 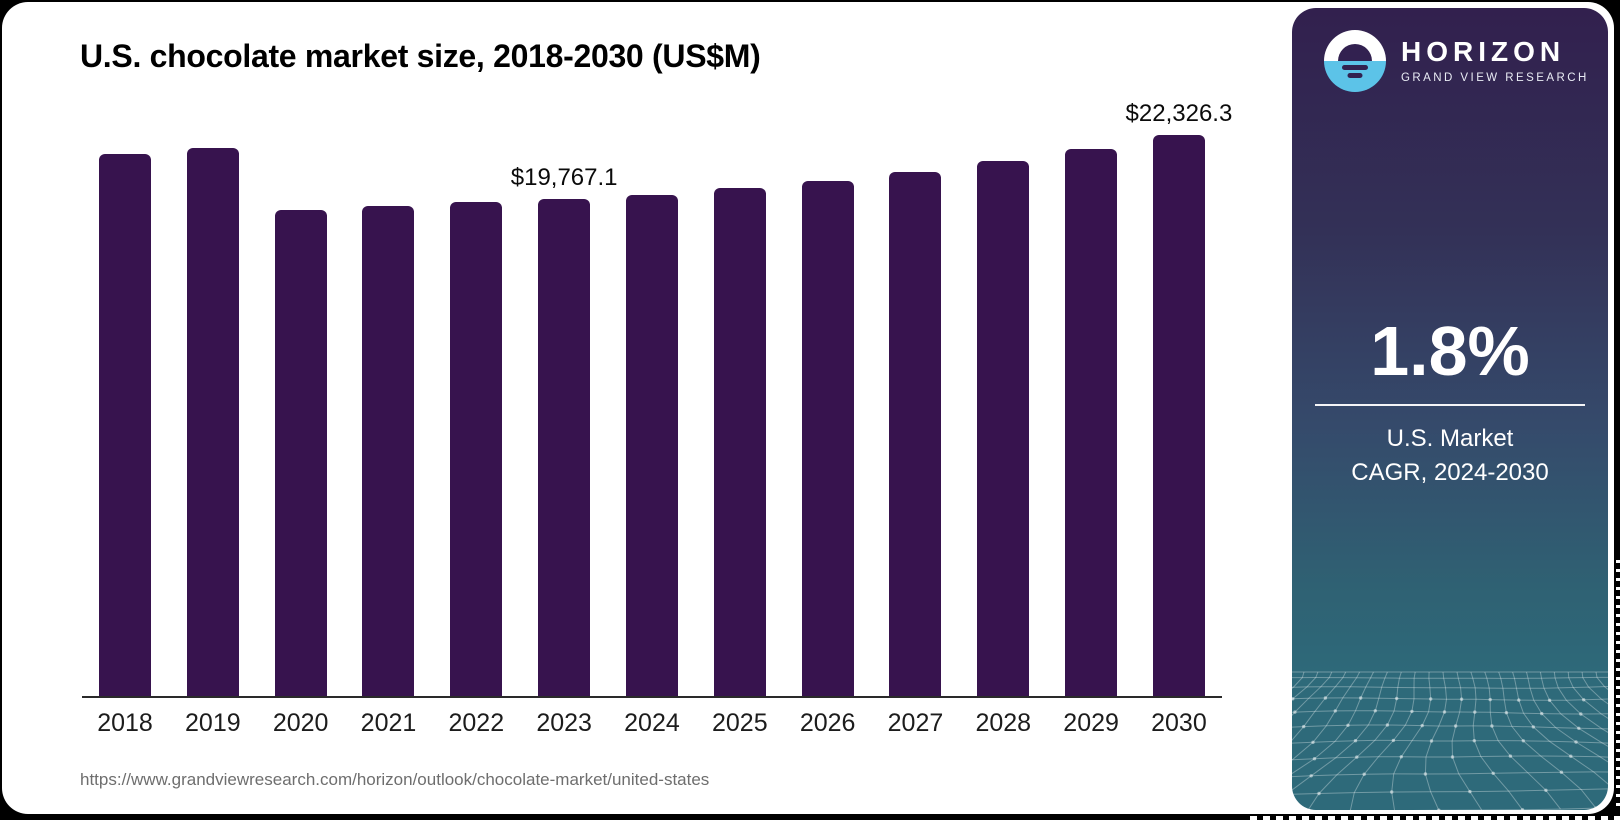 What do you see at coordinates (213, 723) in the screenshot?
I see `x-axis-label-2019: 2019` at bounding box center [213, 723].